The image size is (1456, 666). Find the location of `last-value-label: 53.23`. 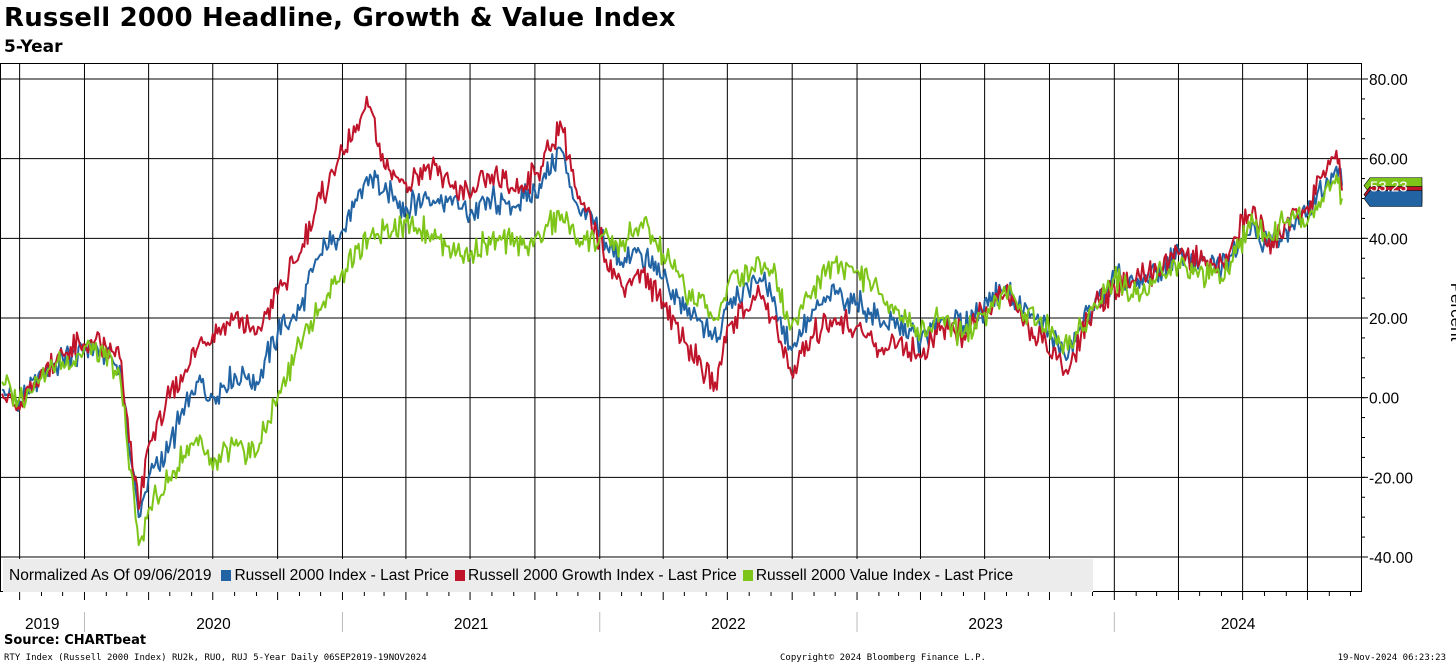

last-value-label: 53.23 is located at coordinates (1389, 187).